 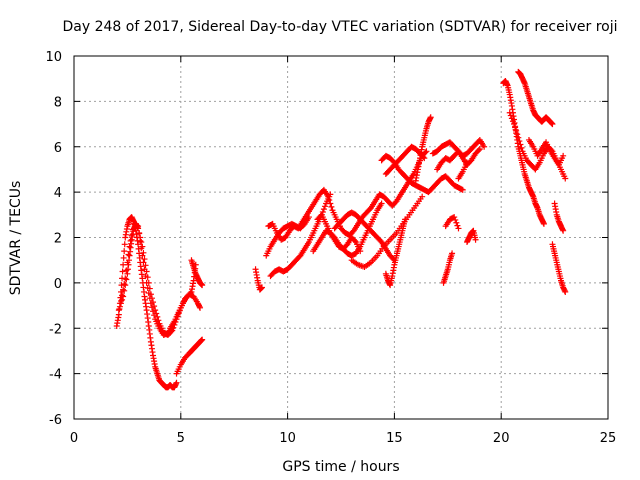 What do you see at coordinates (448, 268) in the screenshot?
I see `series-seg21` at bounding box center [448, 268].